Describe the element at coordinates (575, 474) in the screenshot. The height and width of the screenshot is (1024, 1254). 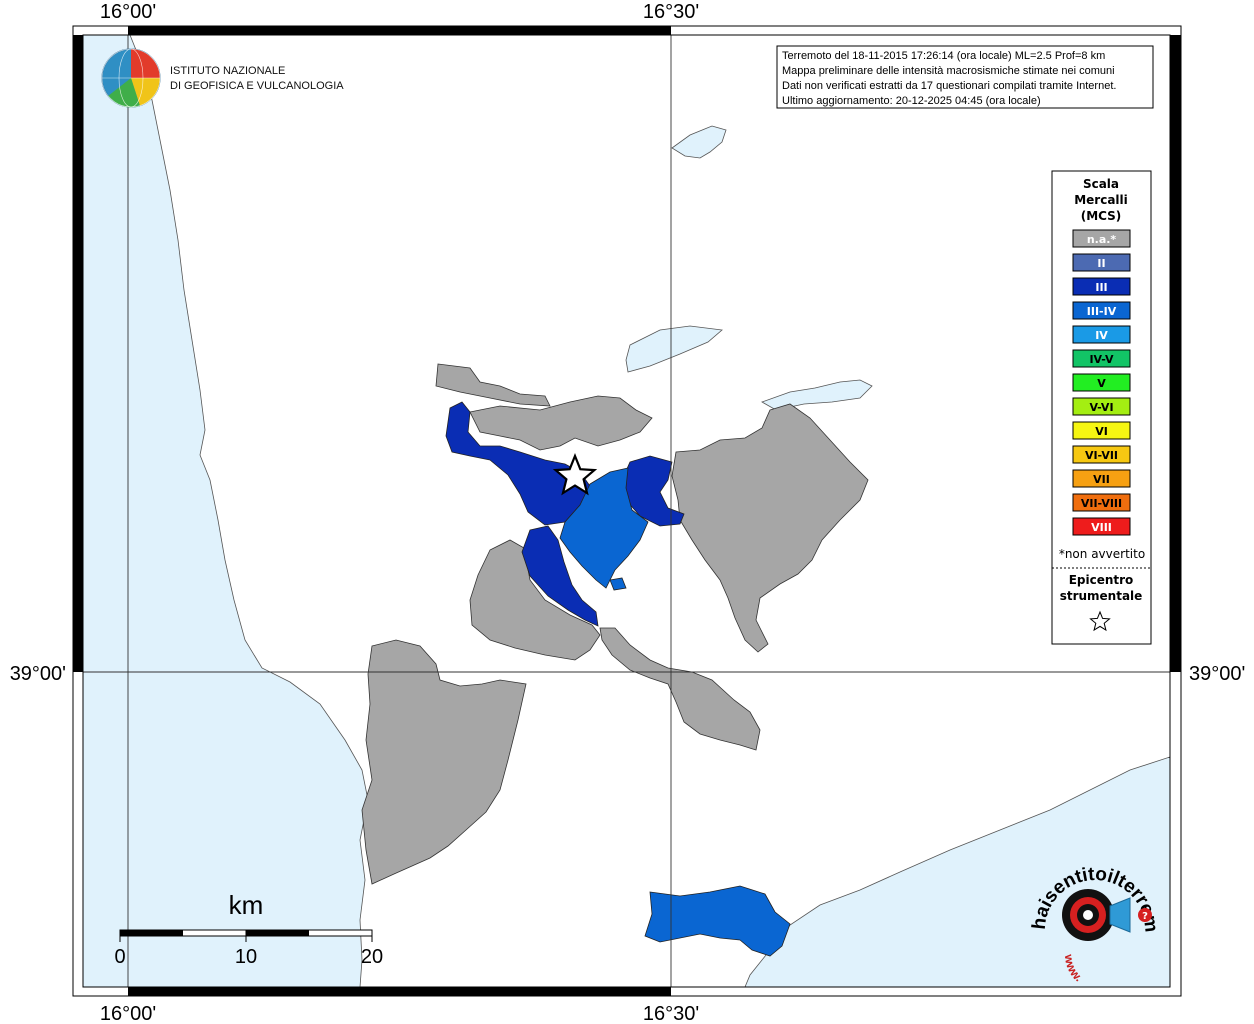
I see `epicenter-star-icon` at that location.